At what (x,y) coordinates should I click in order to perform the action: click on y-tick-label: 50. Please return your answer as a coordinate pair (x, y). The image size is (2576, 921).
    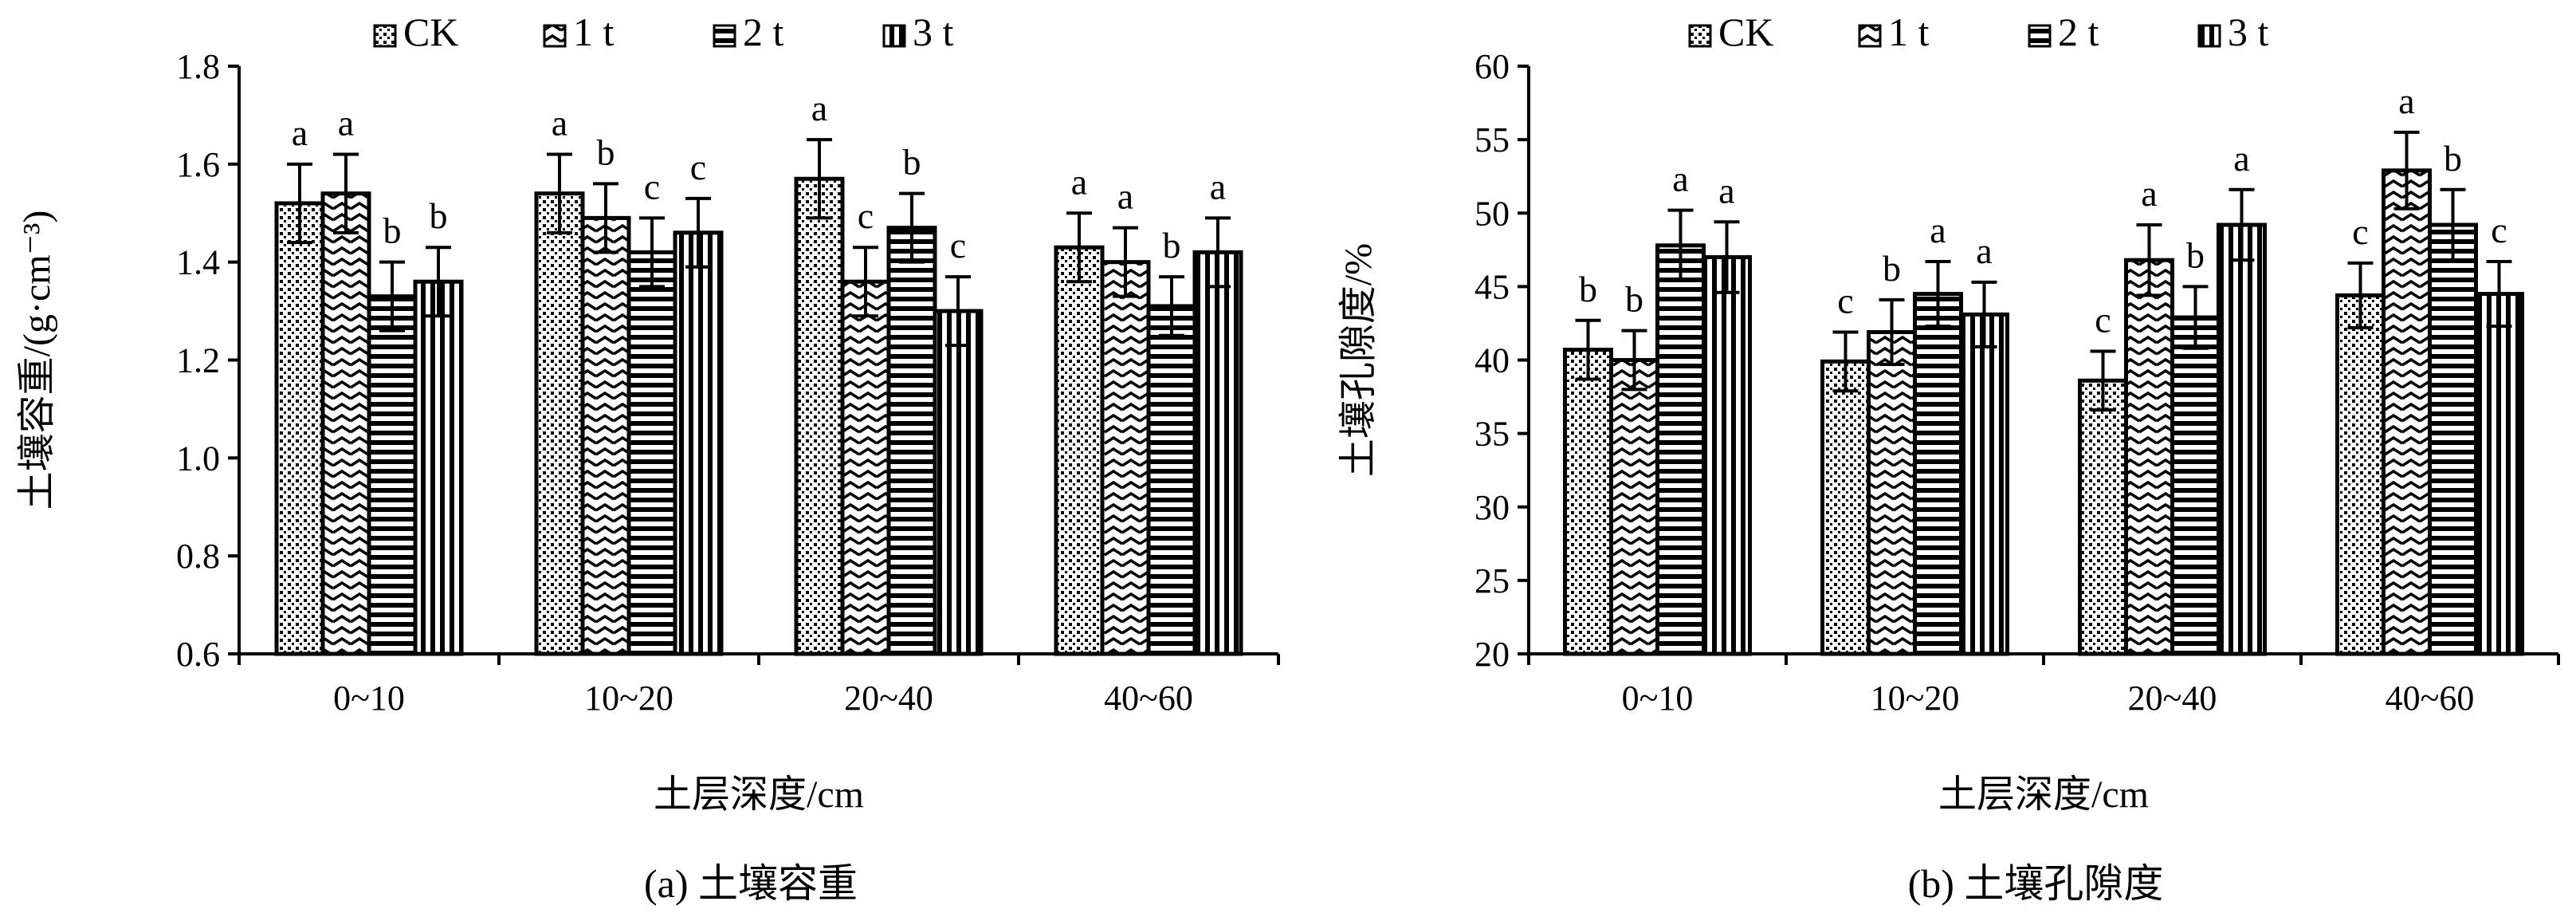
    Looking at the image, I should click on (1492, 213).